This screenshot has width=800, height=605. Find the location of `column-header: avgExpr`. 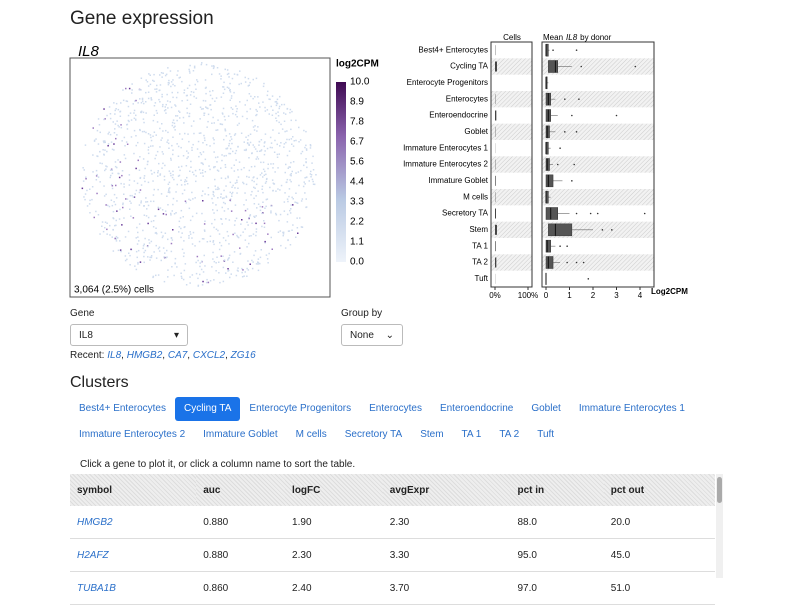

column-header: avgExpr is located at coordinates (447, 490).